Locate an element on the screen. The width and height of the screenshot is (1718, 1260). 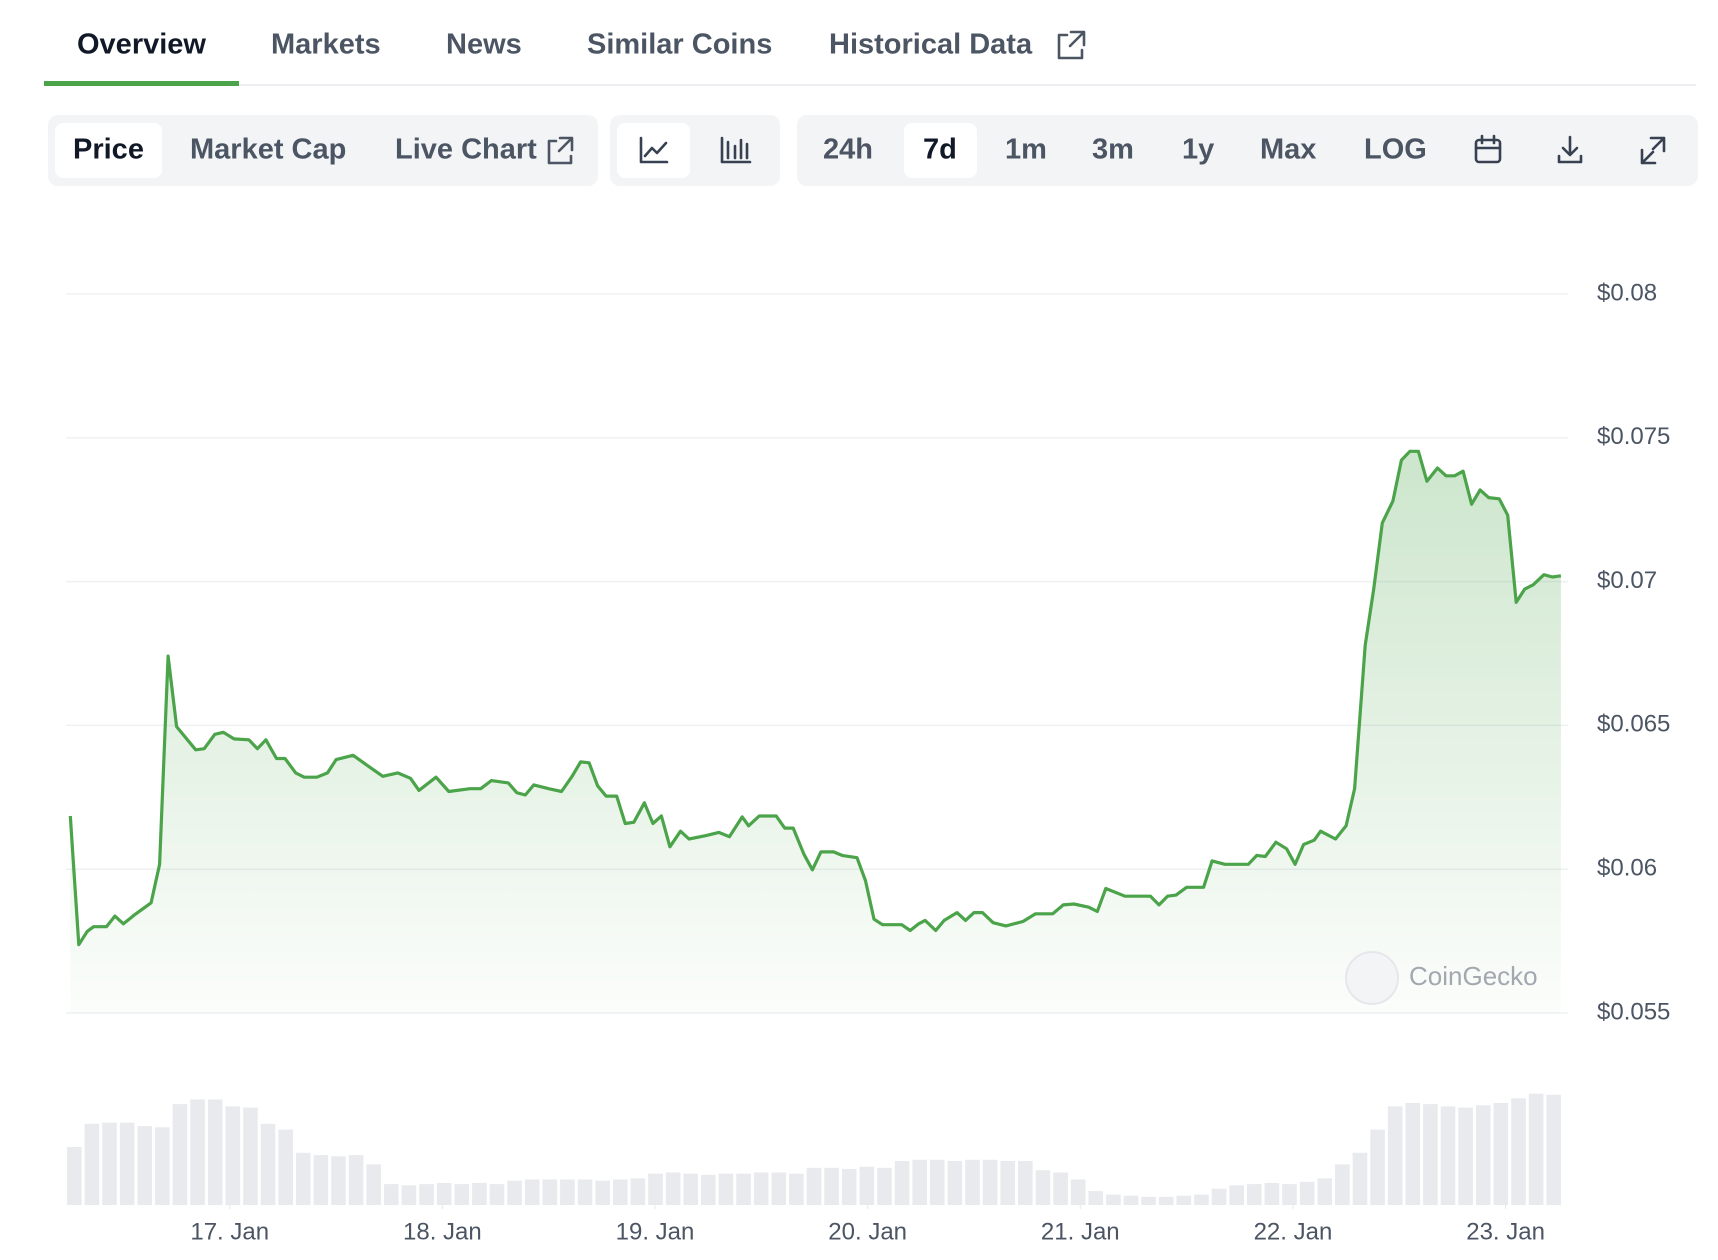
x-tick-label: 18. Jan is located at coordinates (442, 1231).